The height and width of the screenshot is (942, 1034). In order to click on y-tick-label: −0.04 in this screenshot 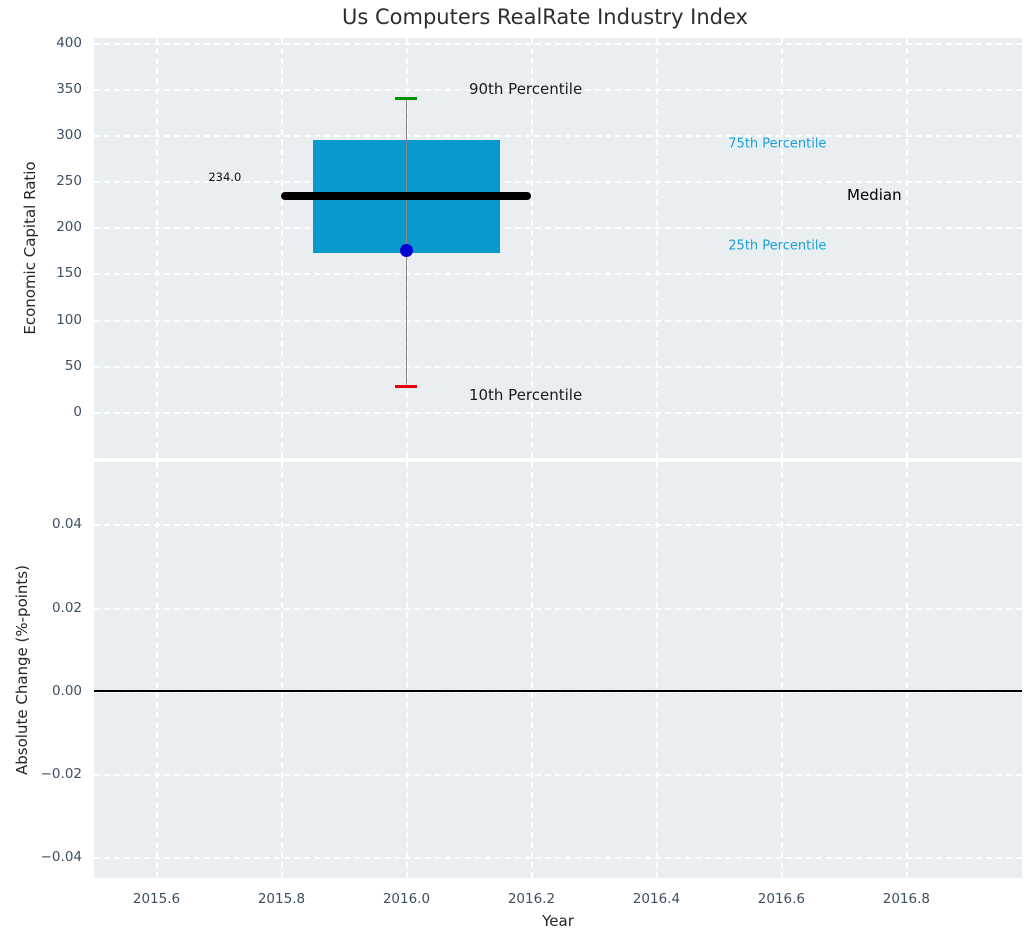, I will do `click(61, 857)`.